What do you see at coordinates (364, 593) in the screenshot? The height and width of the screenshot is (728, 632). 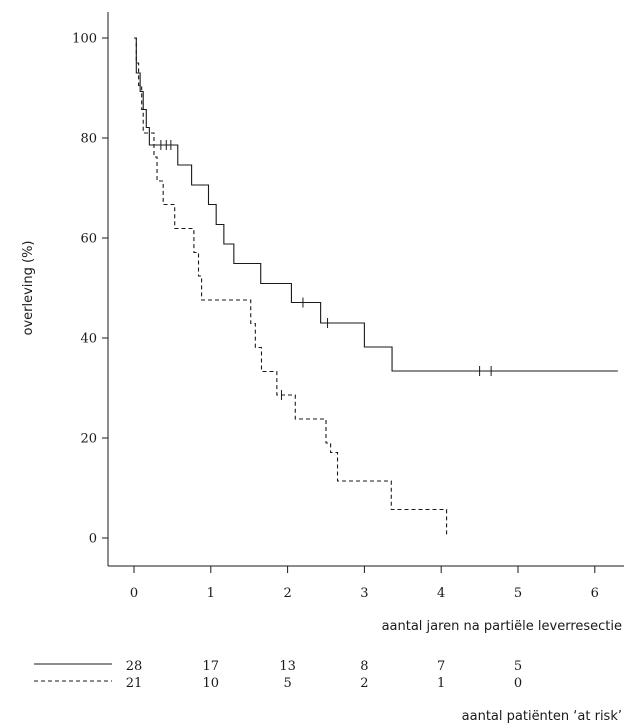 I see `x-tick-label-3: 3` at bounding box center [364, 593].